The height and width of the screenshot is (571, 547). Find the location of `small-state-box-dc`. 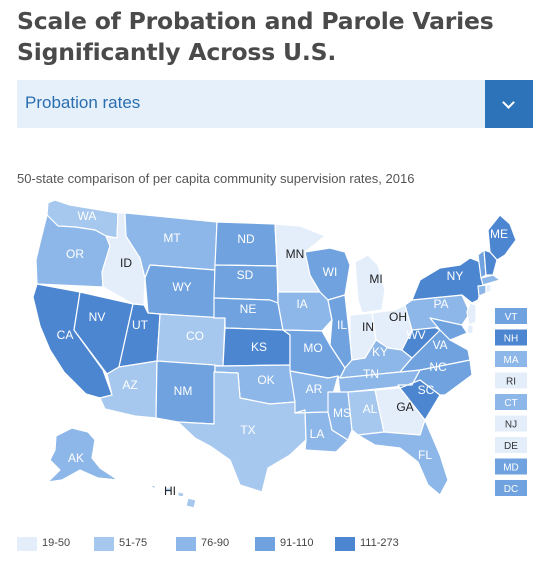

small-state-box-dc is located at coordinates (511, 488).